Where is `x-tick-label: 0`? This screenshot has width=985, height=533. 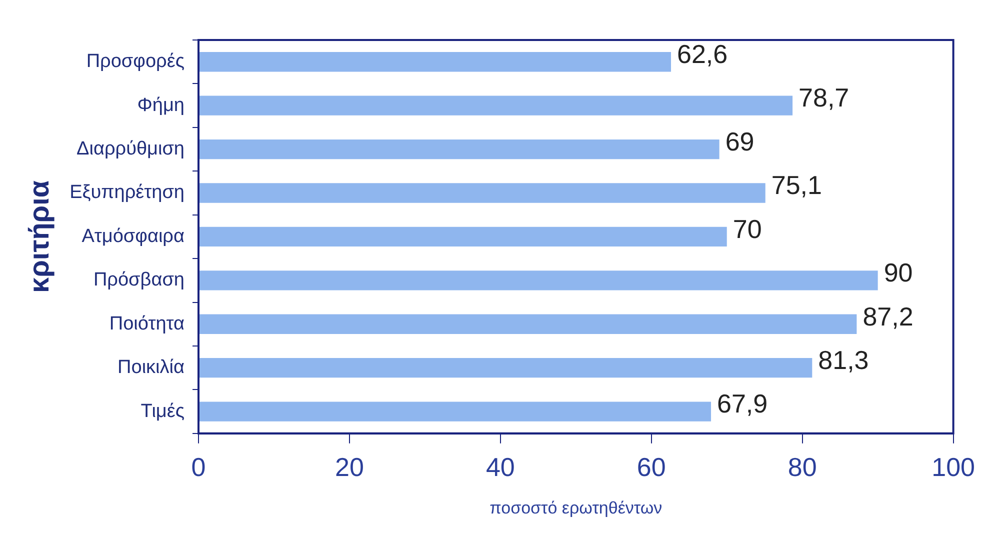 x-tick-label: 0 is located at coordinates (198, 467).